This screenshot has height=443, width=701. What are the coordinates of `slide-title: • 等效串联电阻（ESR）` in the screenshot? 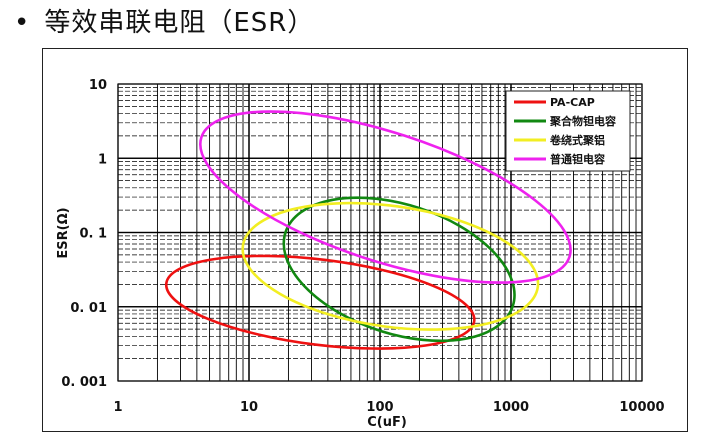 It's located at (164, 20).